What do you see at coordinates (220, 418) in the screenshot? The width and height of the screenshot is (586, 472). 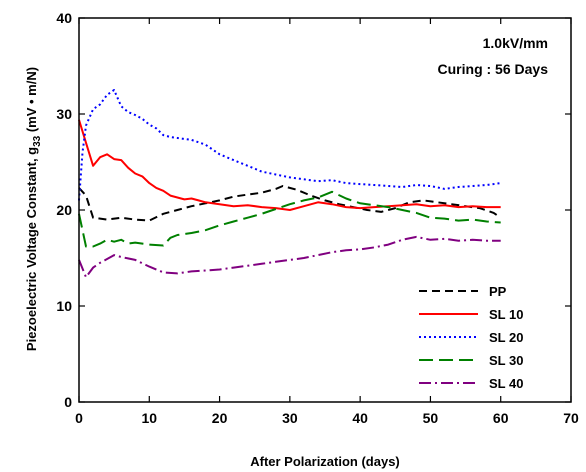 I see `x-tick-label-2: 20` at bounding box center [220, 418].